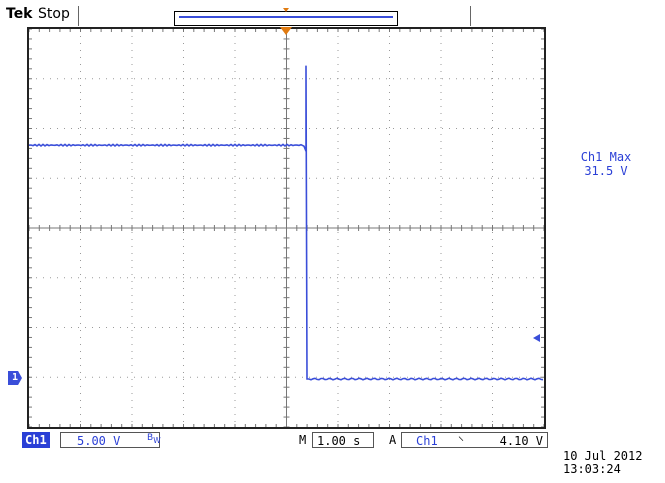 The image size is (665, 483). I want to click on ch1-ground-label: 1, so click(15, 377).